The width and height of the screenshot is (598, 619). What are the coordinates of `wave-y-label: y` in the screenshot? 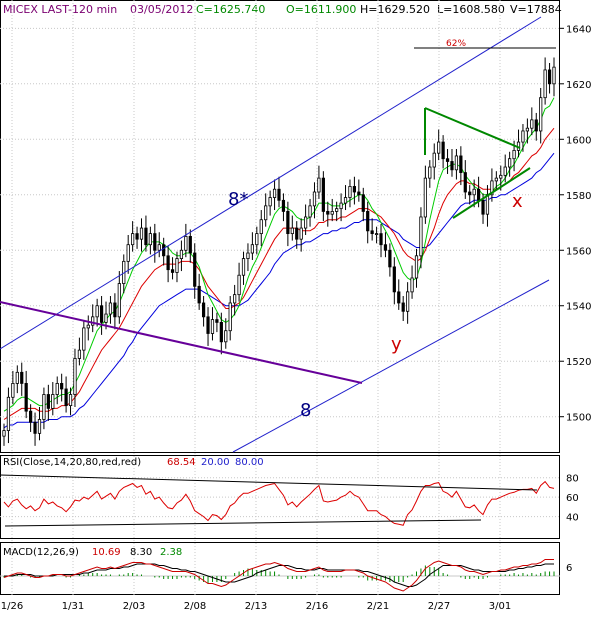 It's located at (396, 344).